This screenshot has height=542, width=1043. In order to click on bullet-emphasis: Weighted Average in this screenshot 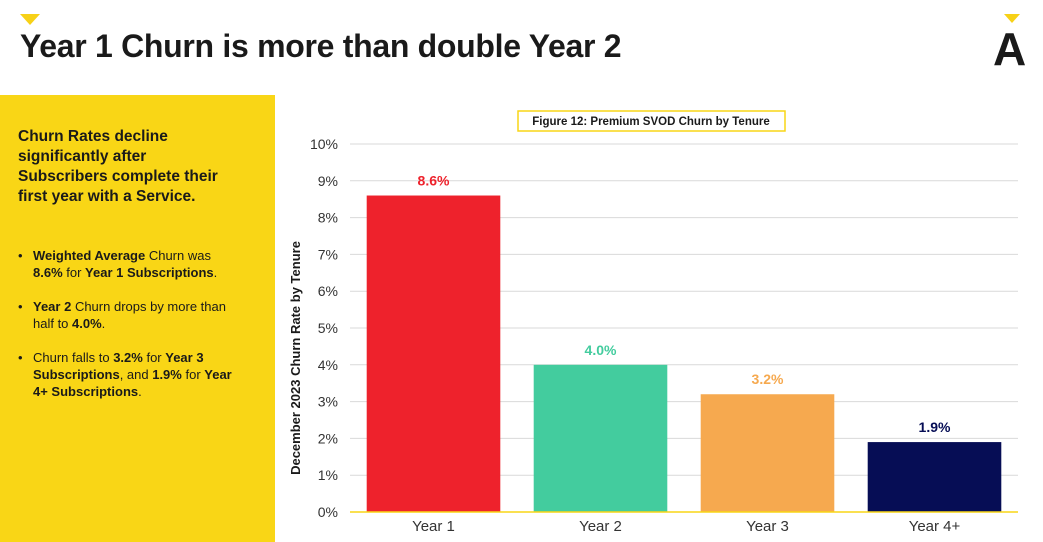, I will do `click(89, 255)`.